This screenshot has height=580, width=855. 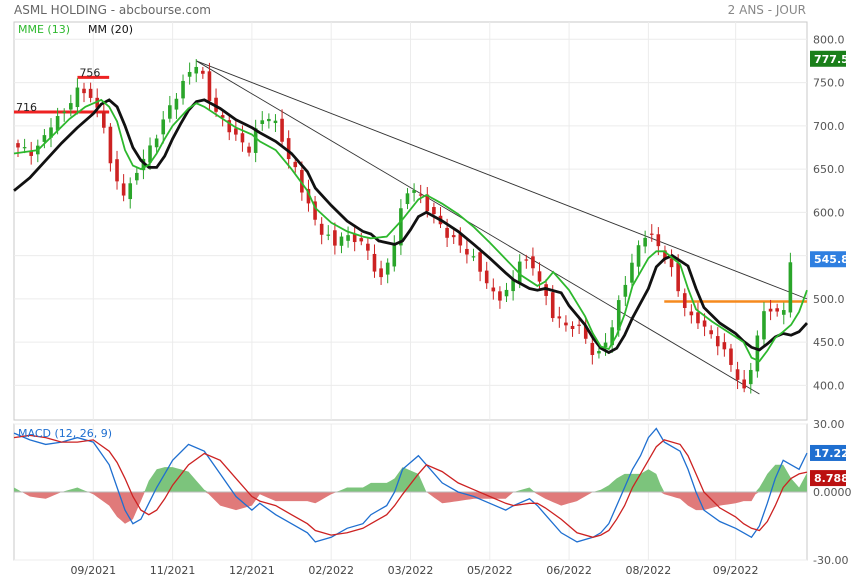 I want to click on signal-last-badge: 8.788, so click(x=831, y=478).